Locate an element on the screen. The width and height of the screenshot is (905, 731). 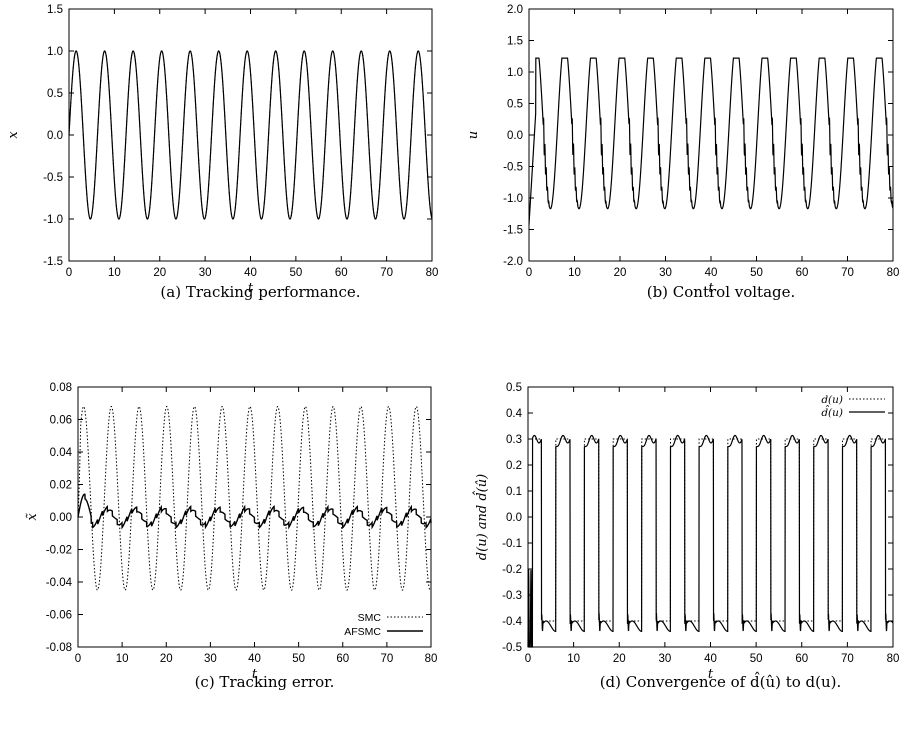
ytick-label: 0.04 is located at coordinates (61, 453).